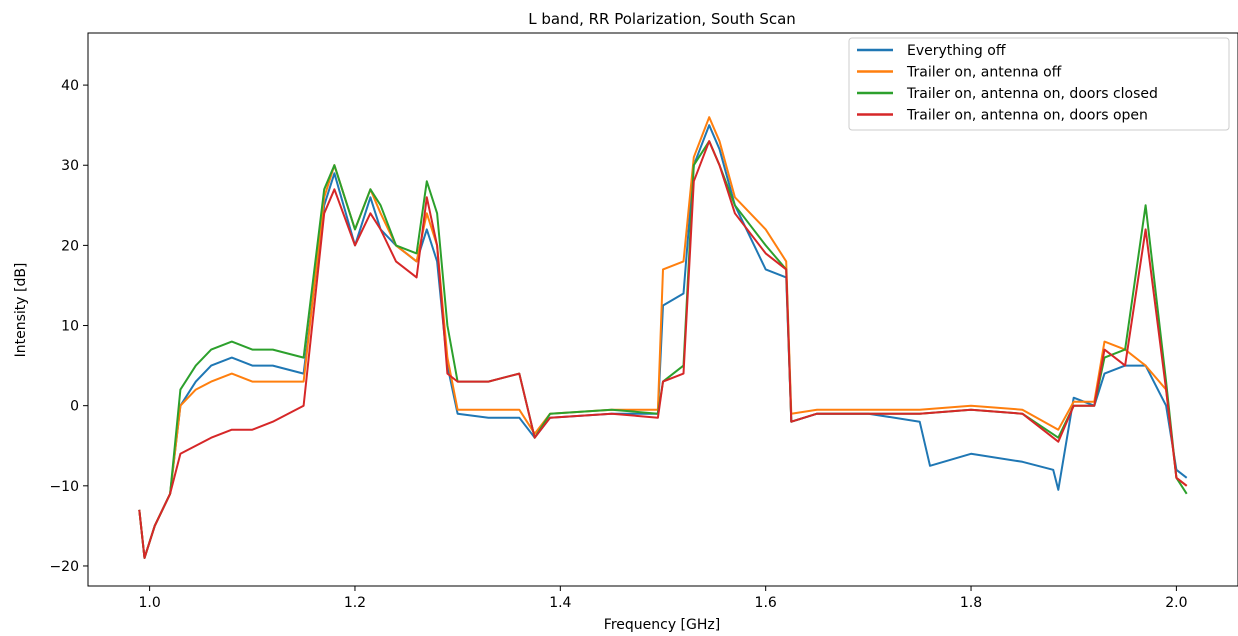  I want to click on y-tick-label: 10, so click(70, 327).